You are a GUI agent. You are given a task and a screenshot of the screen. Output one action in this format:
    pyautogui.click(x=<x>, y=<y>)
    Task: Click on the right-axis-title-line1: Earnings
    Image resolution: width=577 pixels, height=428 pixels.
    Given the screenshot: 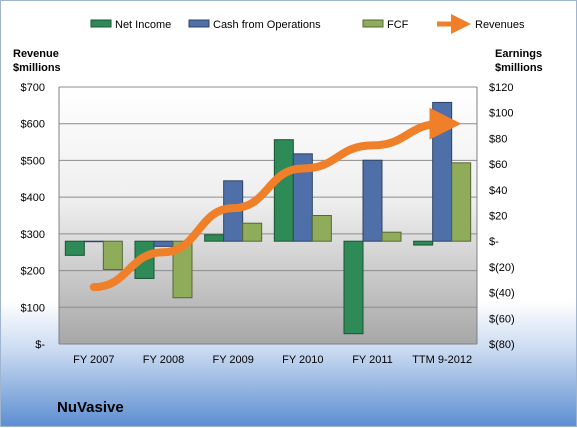 What is the action you would take?
    pyautogui.click(x=518, y=54)
    